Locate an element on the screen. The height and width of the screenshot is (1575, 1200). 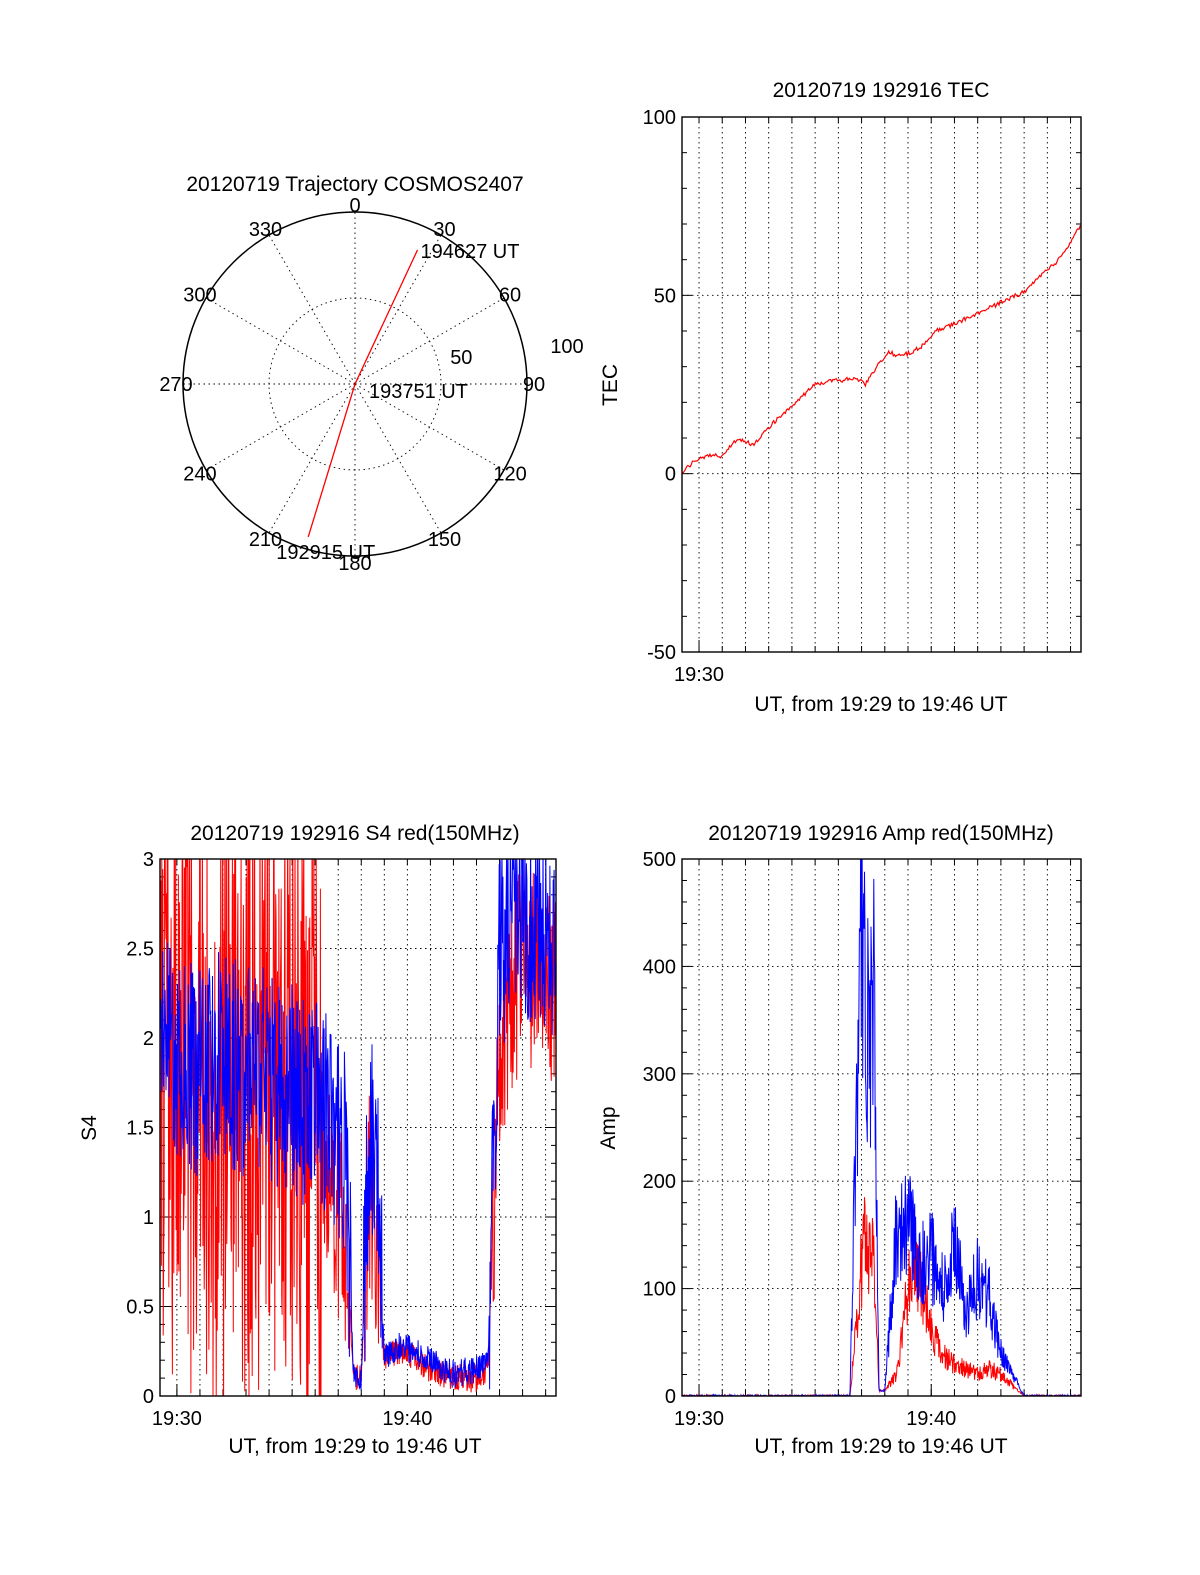
tec-xlabel: UT, from 19:29 to 19:46 UT is located at coordinates (880, 704).